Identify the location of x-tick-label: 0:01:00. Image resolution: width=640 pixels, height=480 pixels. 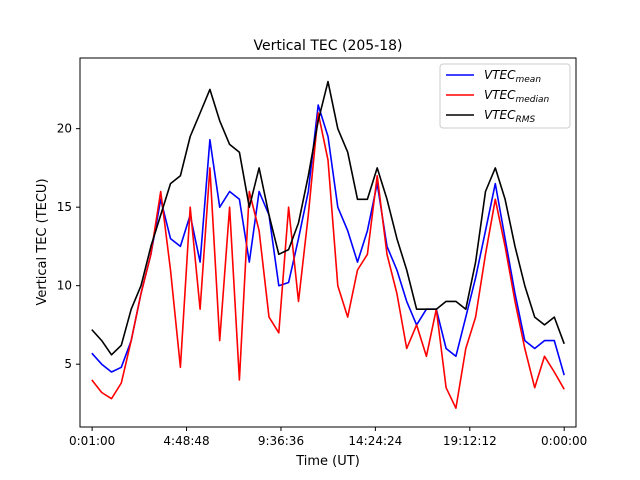
(92, 441).